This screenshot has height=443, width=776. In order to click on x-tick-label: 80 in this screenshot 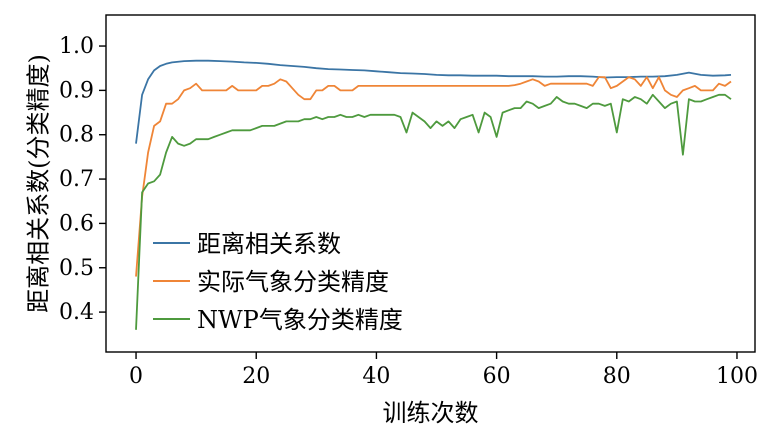, I will do `click(617, 376)`.